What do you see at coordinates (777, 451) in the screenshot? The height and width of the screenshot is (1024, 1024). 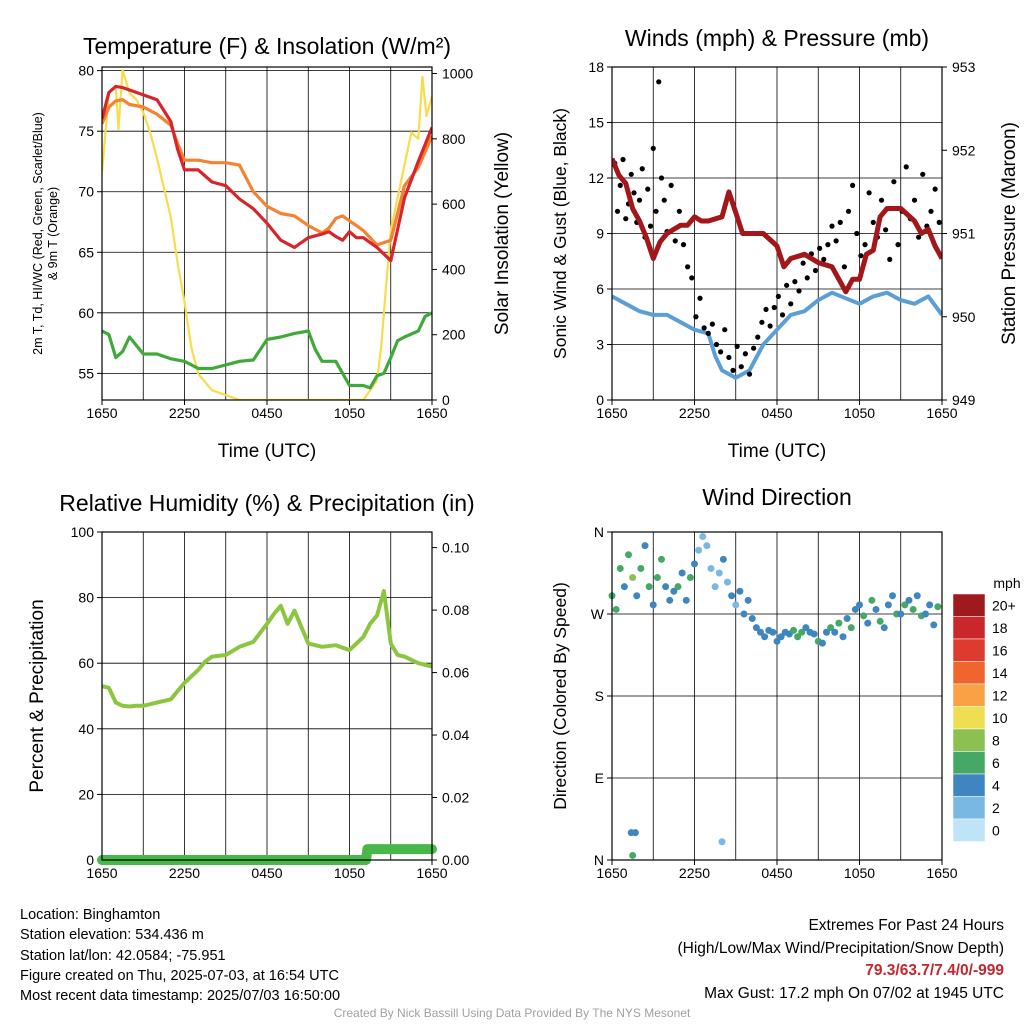 I see `x-axis-label: Time (UTC)` at bounding box center [777, 451].